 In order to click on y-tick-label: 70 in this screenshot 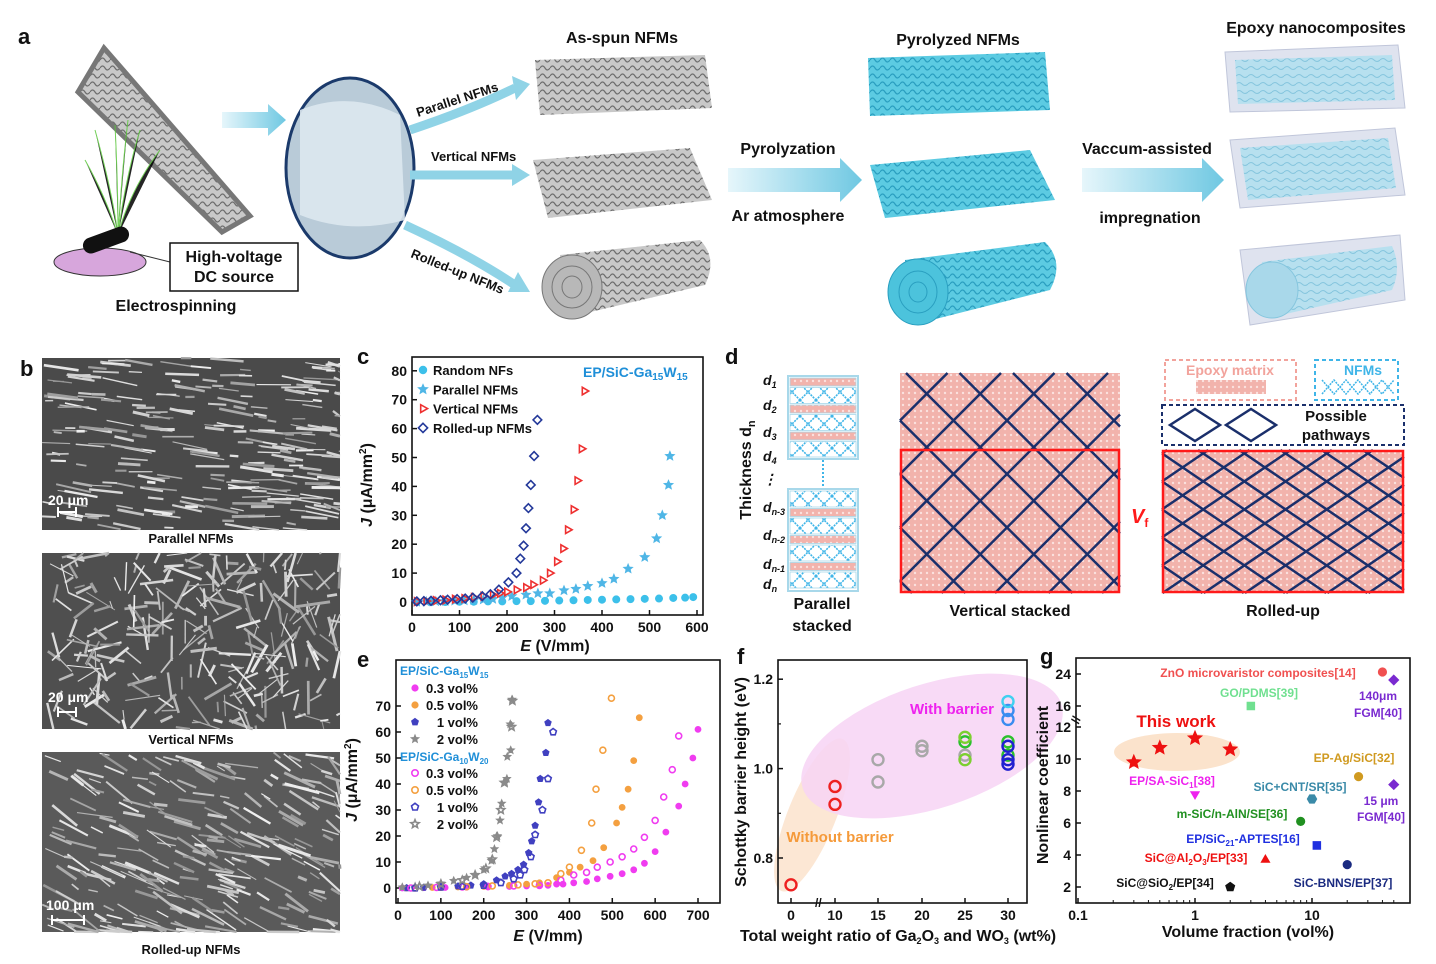, I will do `click(399, 400)`.